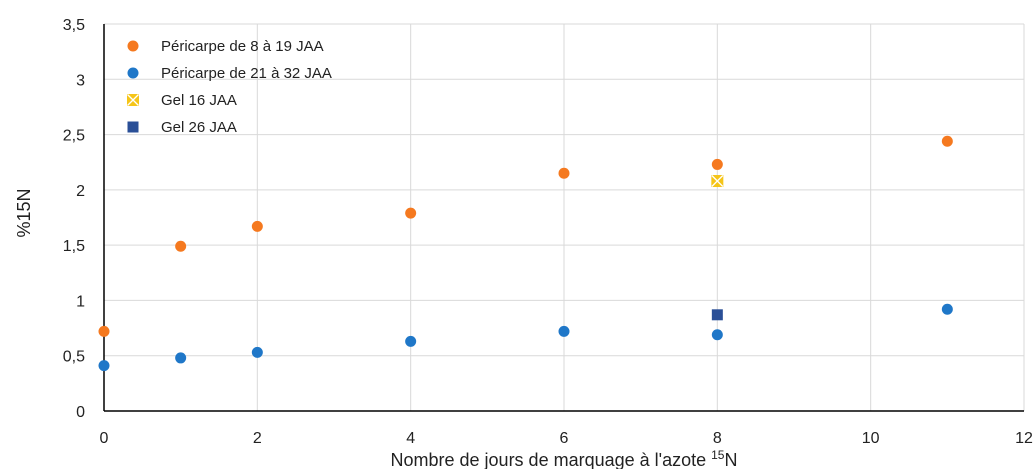 Image resolution: width=1035 pixels, height=469 pixels. I want to click on x-axis-title-main: Nombre de jours de marquage à l'azote, so click(551, 459).